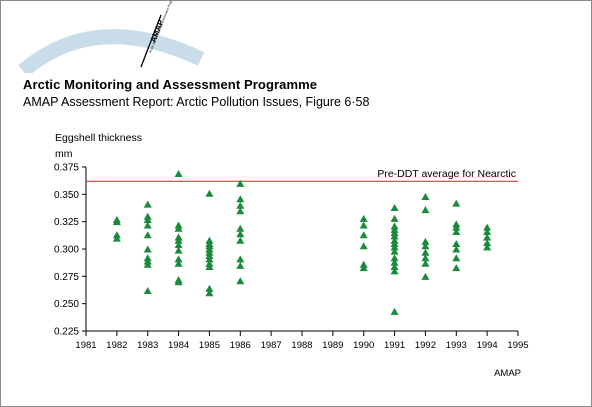 The image size is (592, 407). What do you see at coordinates (66, 250) in the screenshot?
I see `y-tick-label: 0.300` at bounding box center [66, 250].